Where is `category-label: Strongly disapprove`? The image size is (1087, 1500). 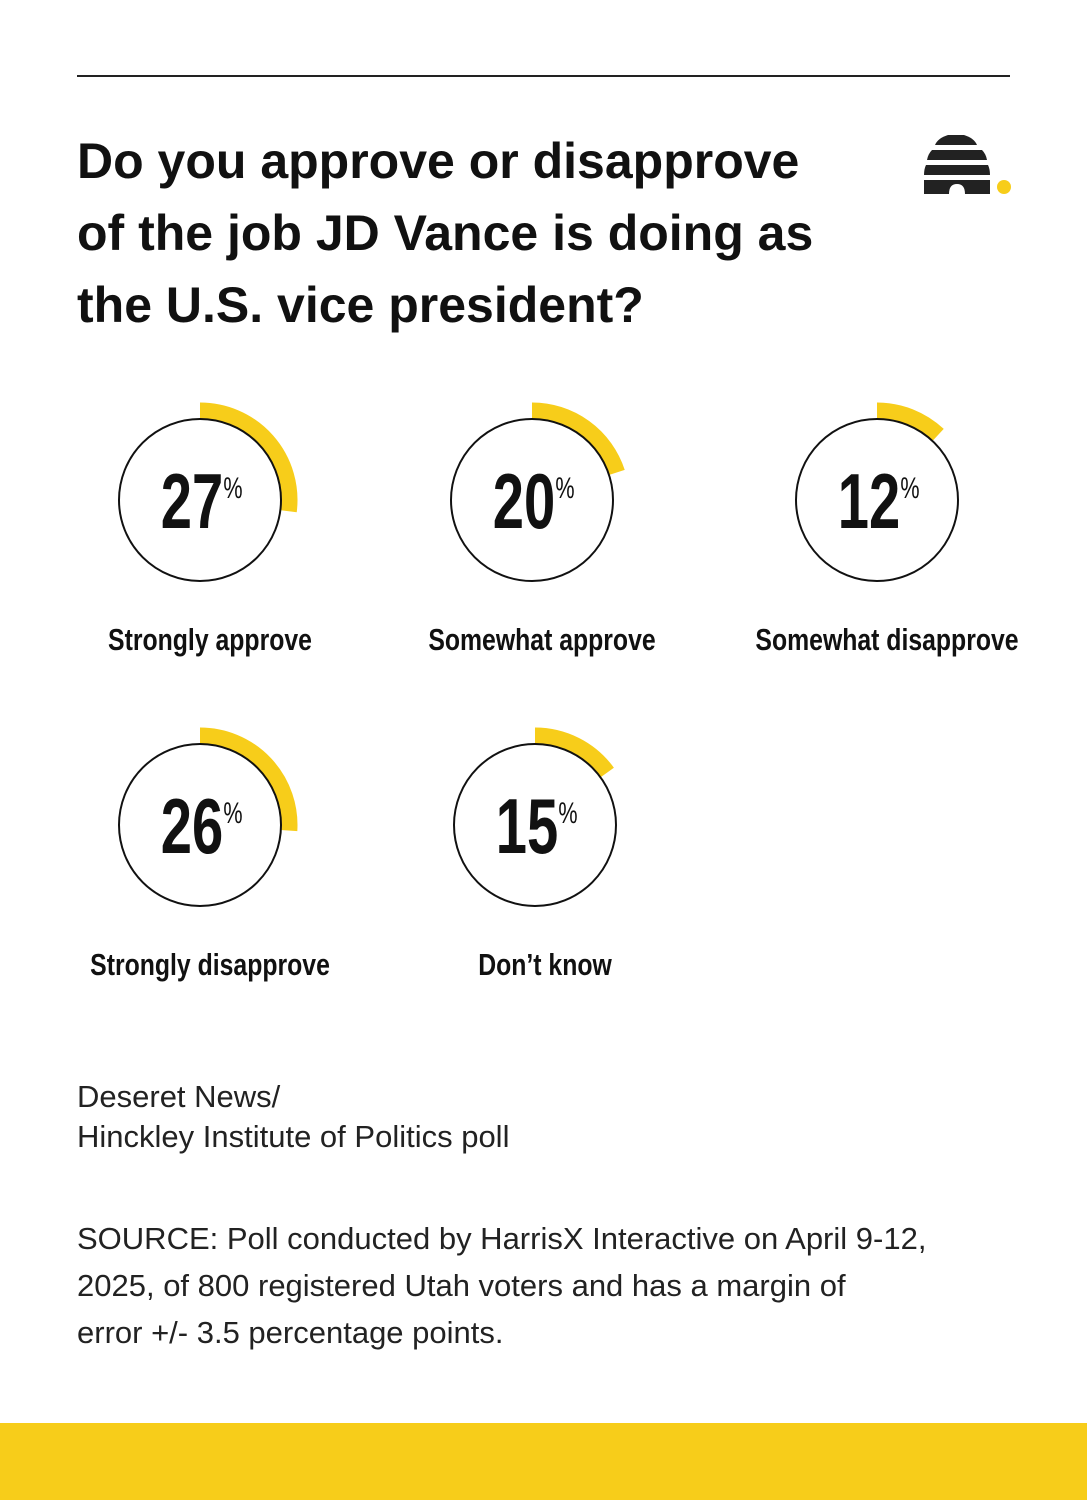 category-label: Strongly disapprove is located at coordinates (210, 964).